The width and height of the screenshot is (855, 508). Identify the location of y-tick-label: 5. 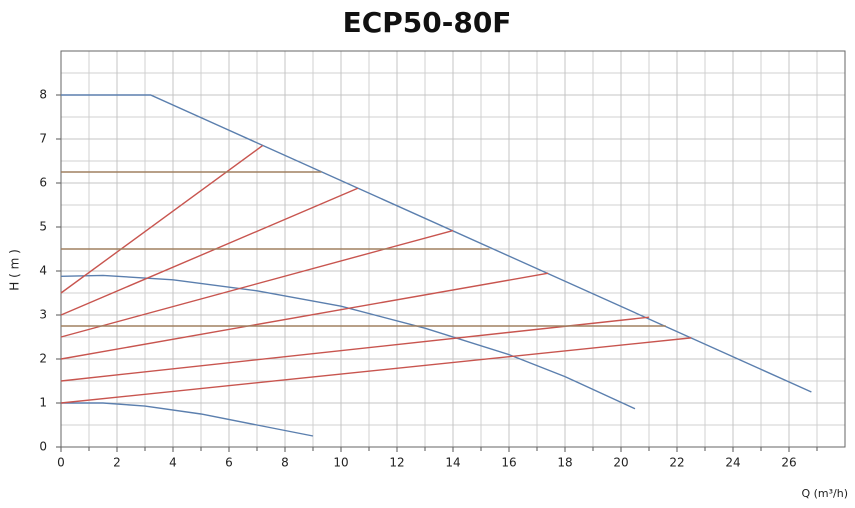
(43, 227).